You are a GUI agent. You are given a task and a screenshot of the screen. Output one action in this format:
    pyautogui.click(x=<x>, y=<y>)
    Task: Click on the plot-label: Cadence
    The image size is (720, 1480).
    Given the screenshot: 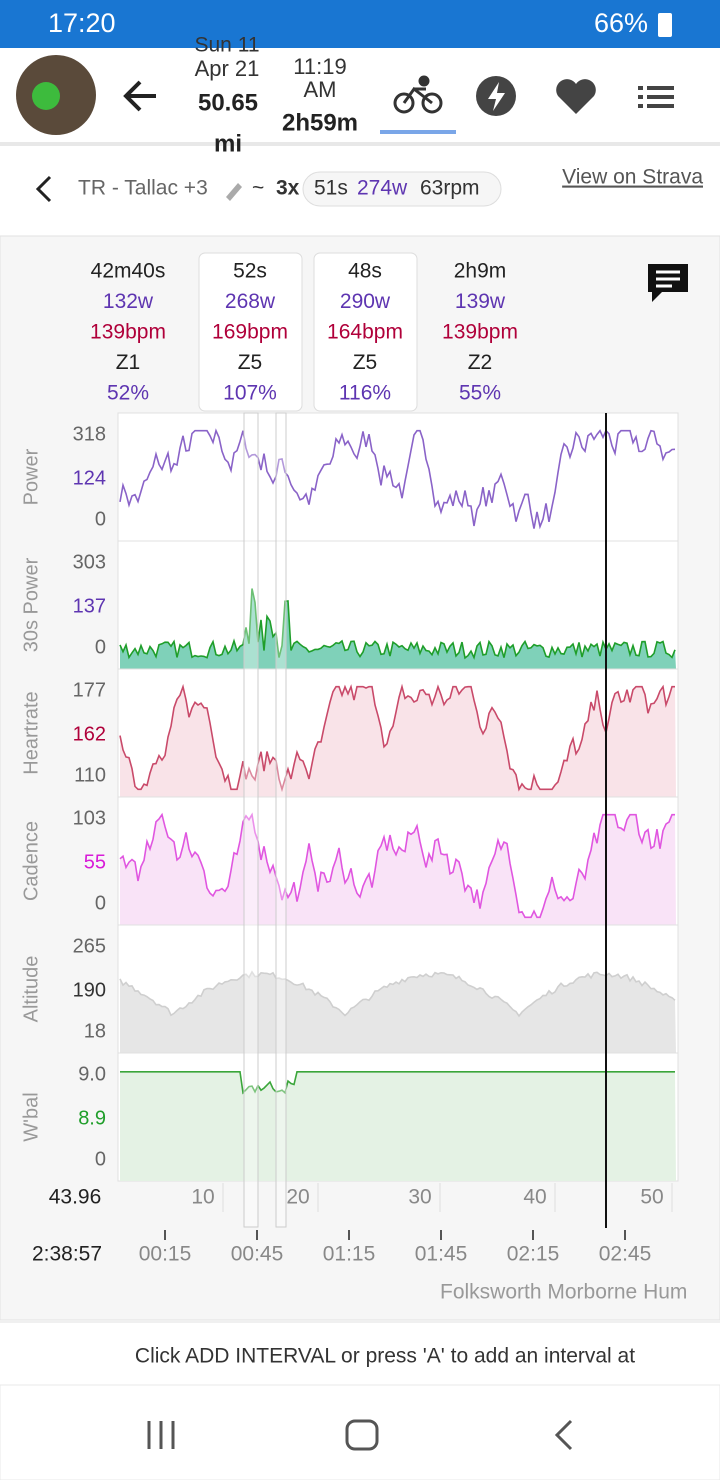 What is the action you would take?
    pyautogui.click(x=31, y=861)
    